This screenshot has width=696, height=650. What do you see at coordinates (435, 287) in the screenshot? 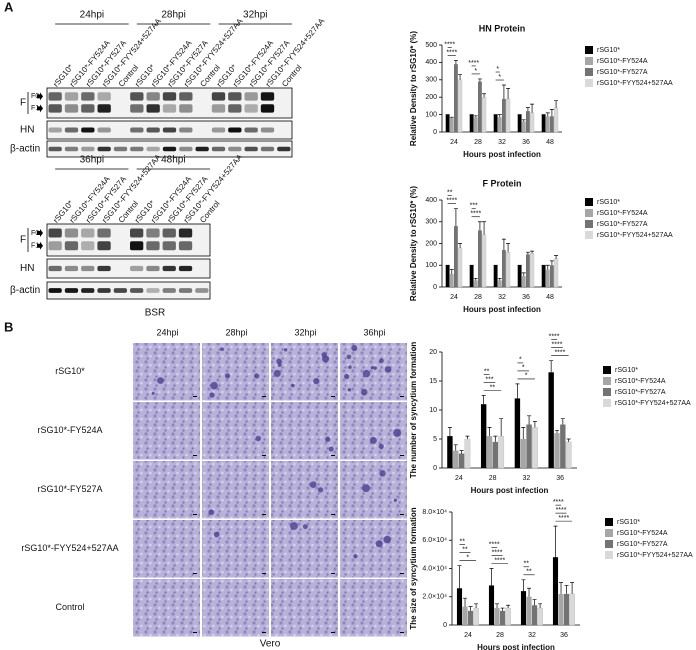
I see `y-tick-label: 0` at bounding box center [435, 287].